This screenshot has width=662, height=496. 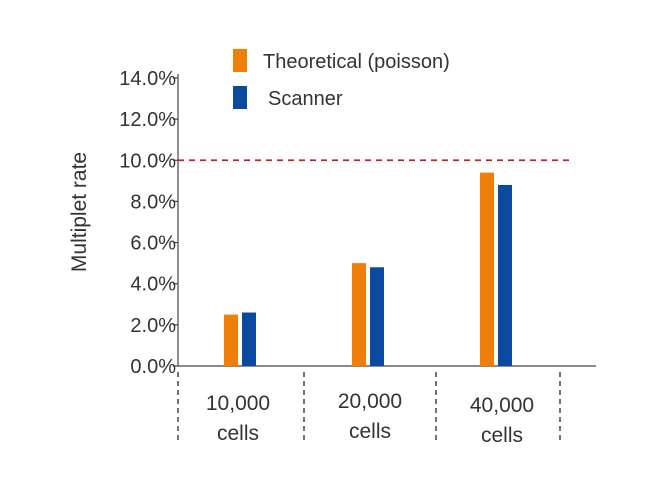 I want to click on y-axis-label: Multiplet rate, so click(x=79, y=212).